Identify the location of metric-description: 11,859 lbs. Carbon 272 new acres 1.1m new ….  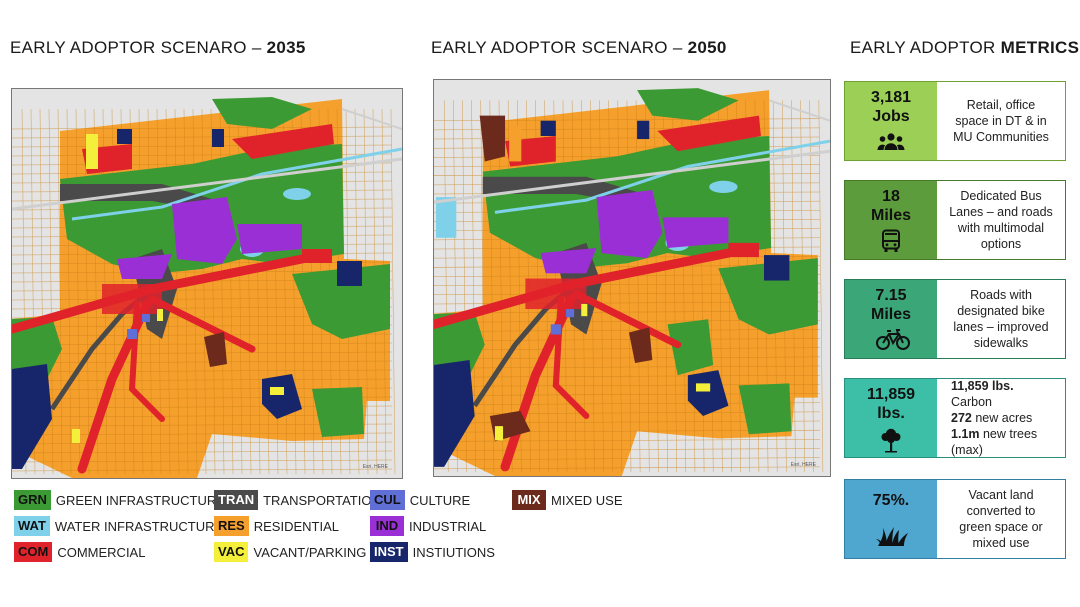
(1001, 418).